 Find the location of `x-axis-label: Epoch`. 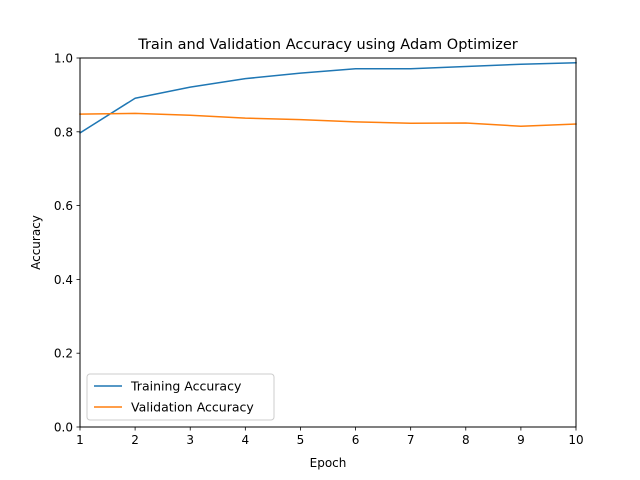

x-axis-label: Epoch is located at coordinates (328, 463).